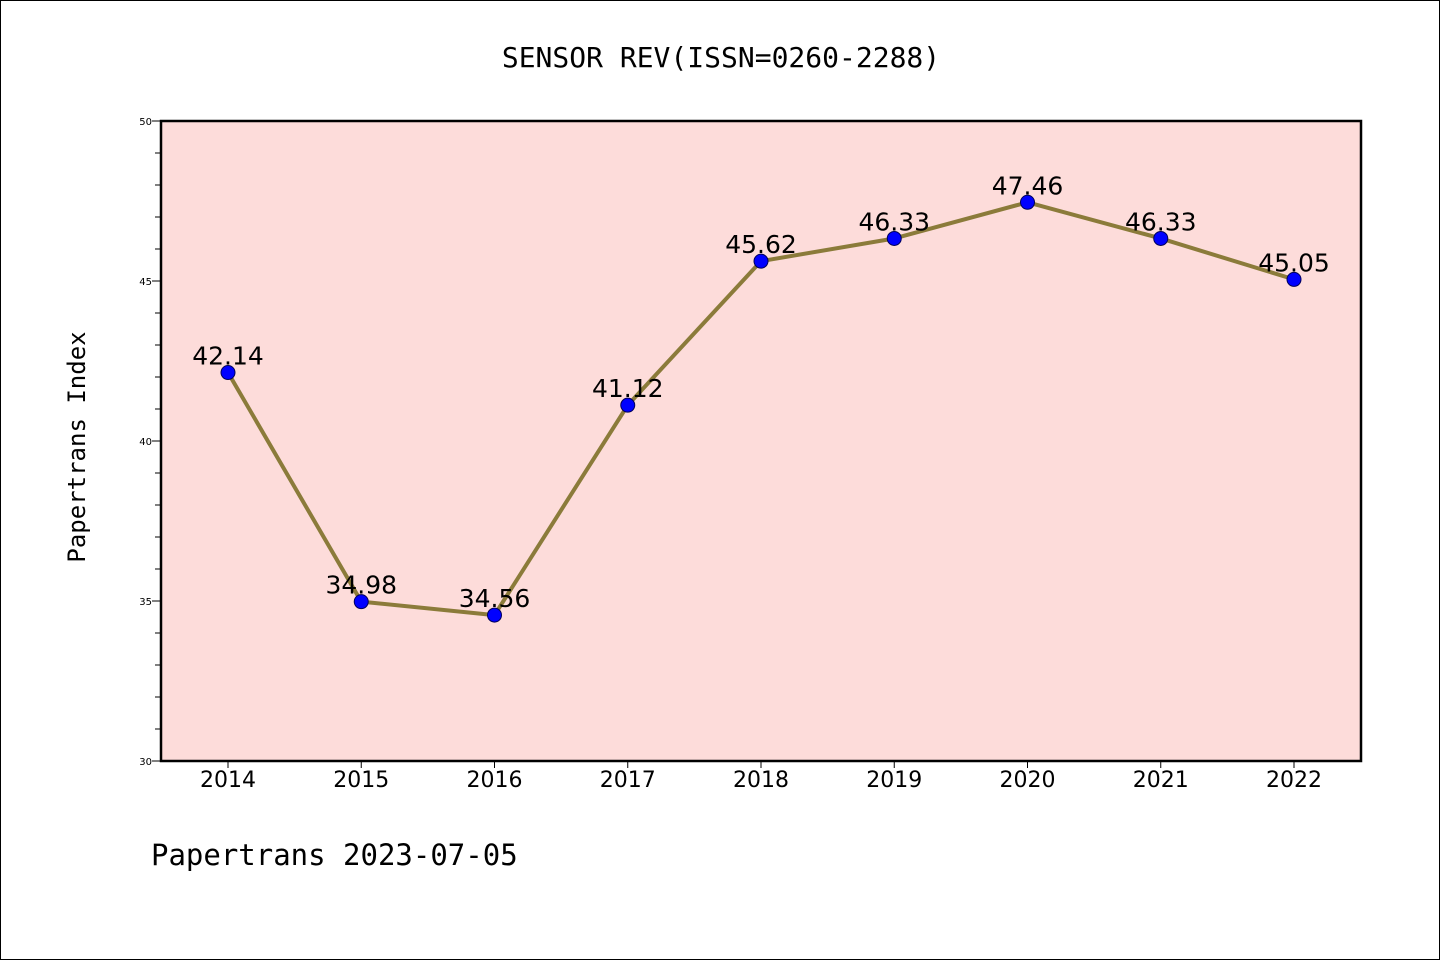 The height and width of the screenshot is (961, 1440). I want to click on x-tick-label: 2022, so click(1294, 780).